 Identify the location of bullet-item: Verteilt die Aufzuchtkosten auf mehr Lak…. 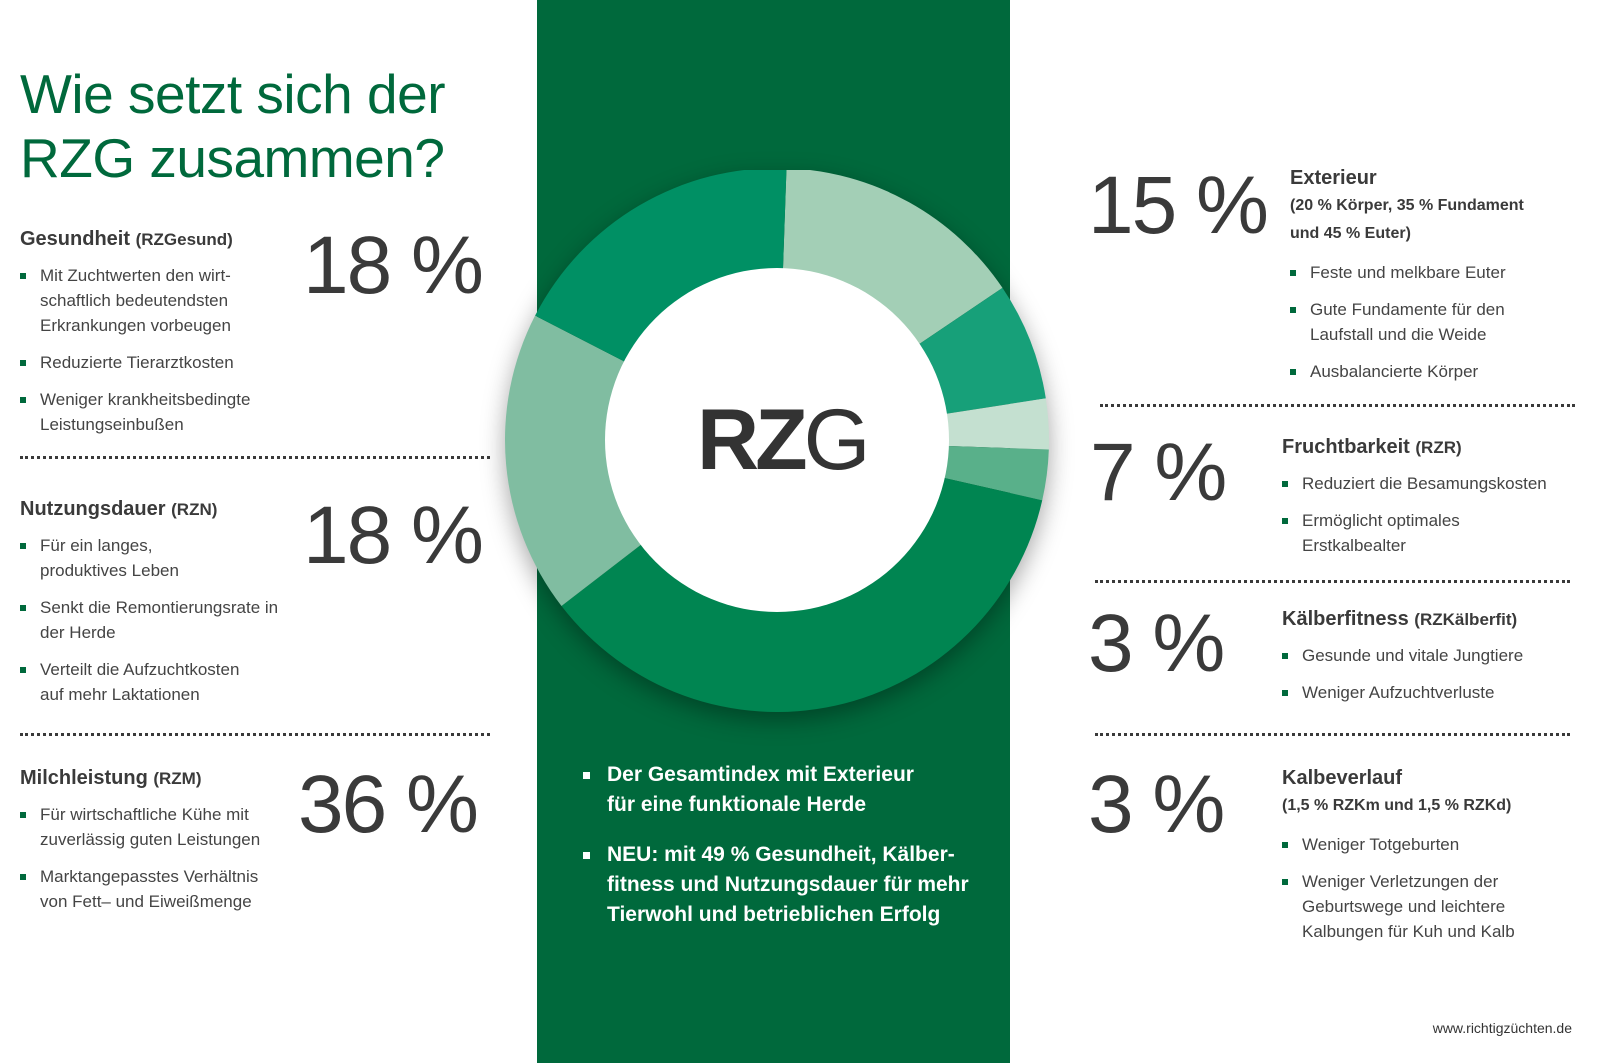
(170, 682).